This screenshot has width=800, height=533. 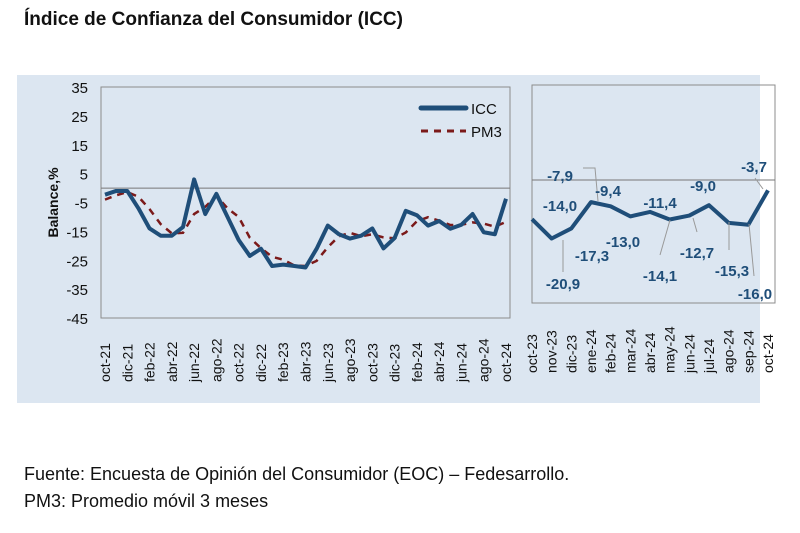 I want to click on x-tick-label: oct-22, so click(x=239, y=362).